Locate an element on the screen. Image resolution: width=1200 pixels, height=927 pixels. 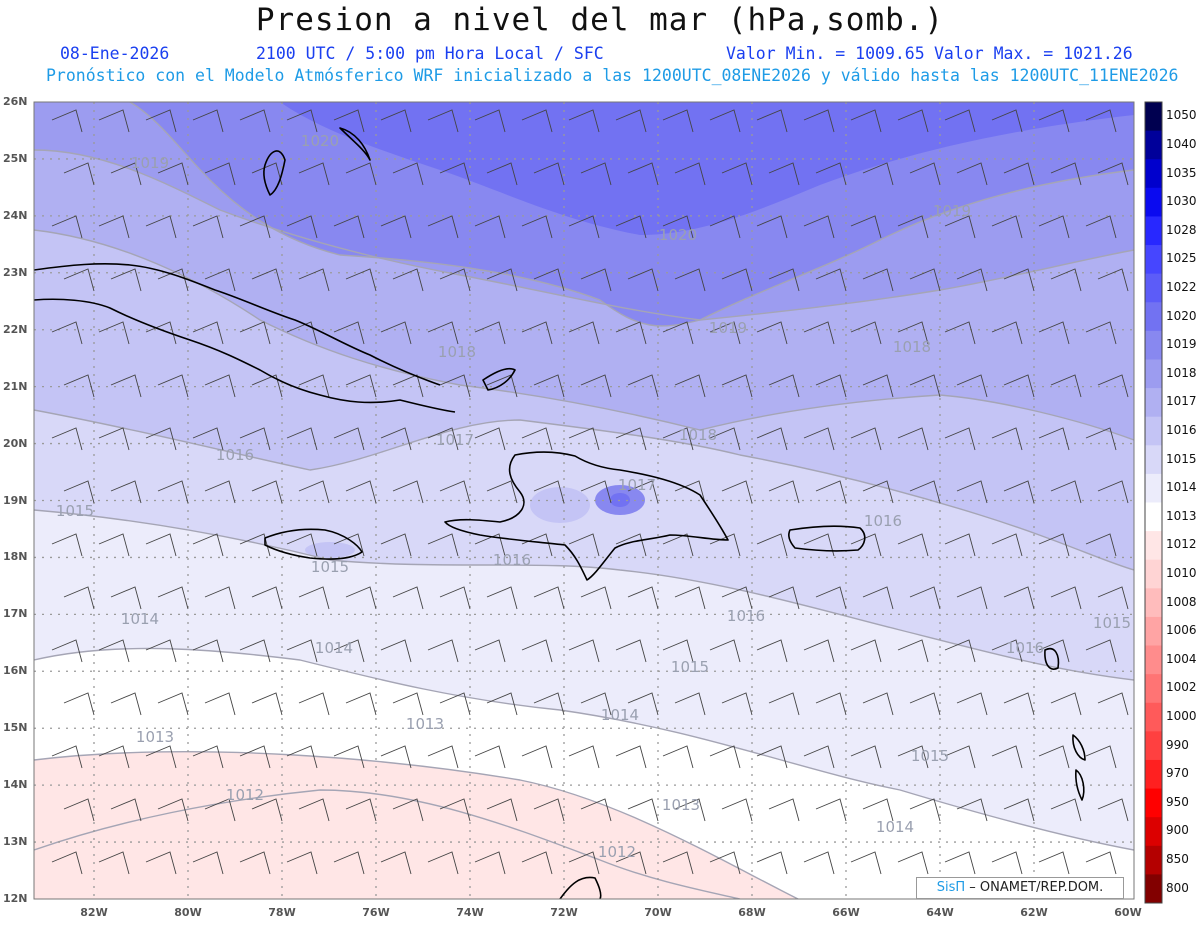
isobar-label: 1019 is located at coordinates (150, 163).